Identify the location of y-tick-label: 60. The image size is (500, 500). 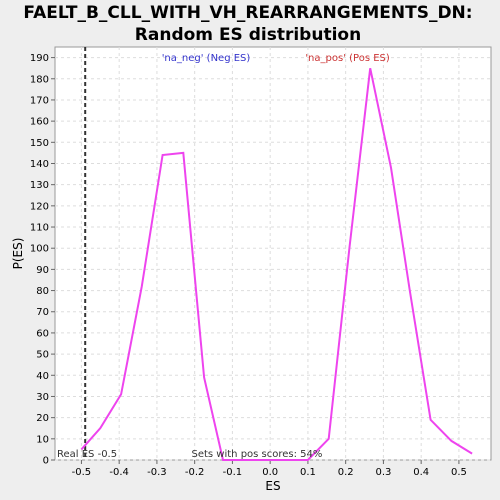
(42, 333).